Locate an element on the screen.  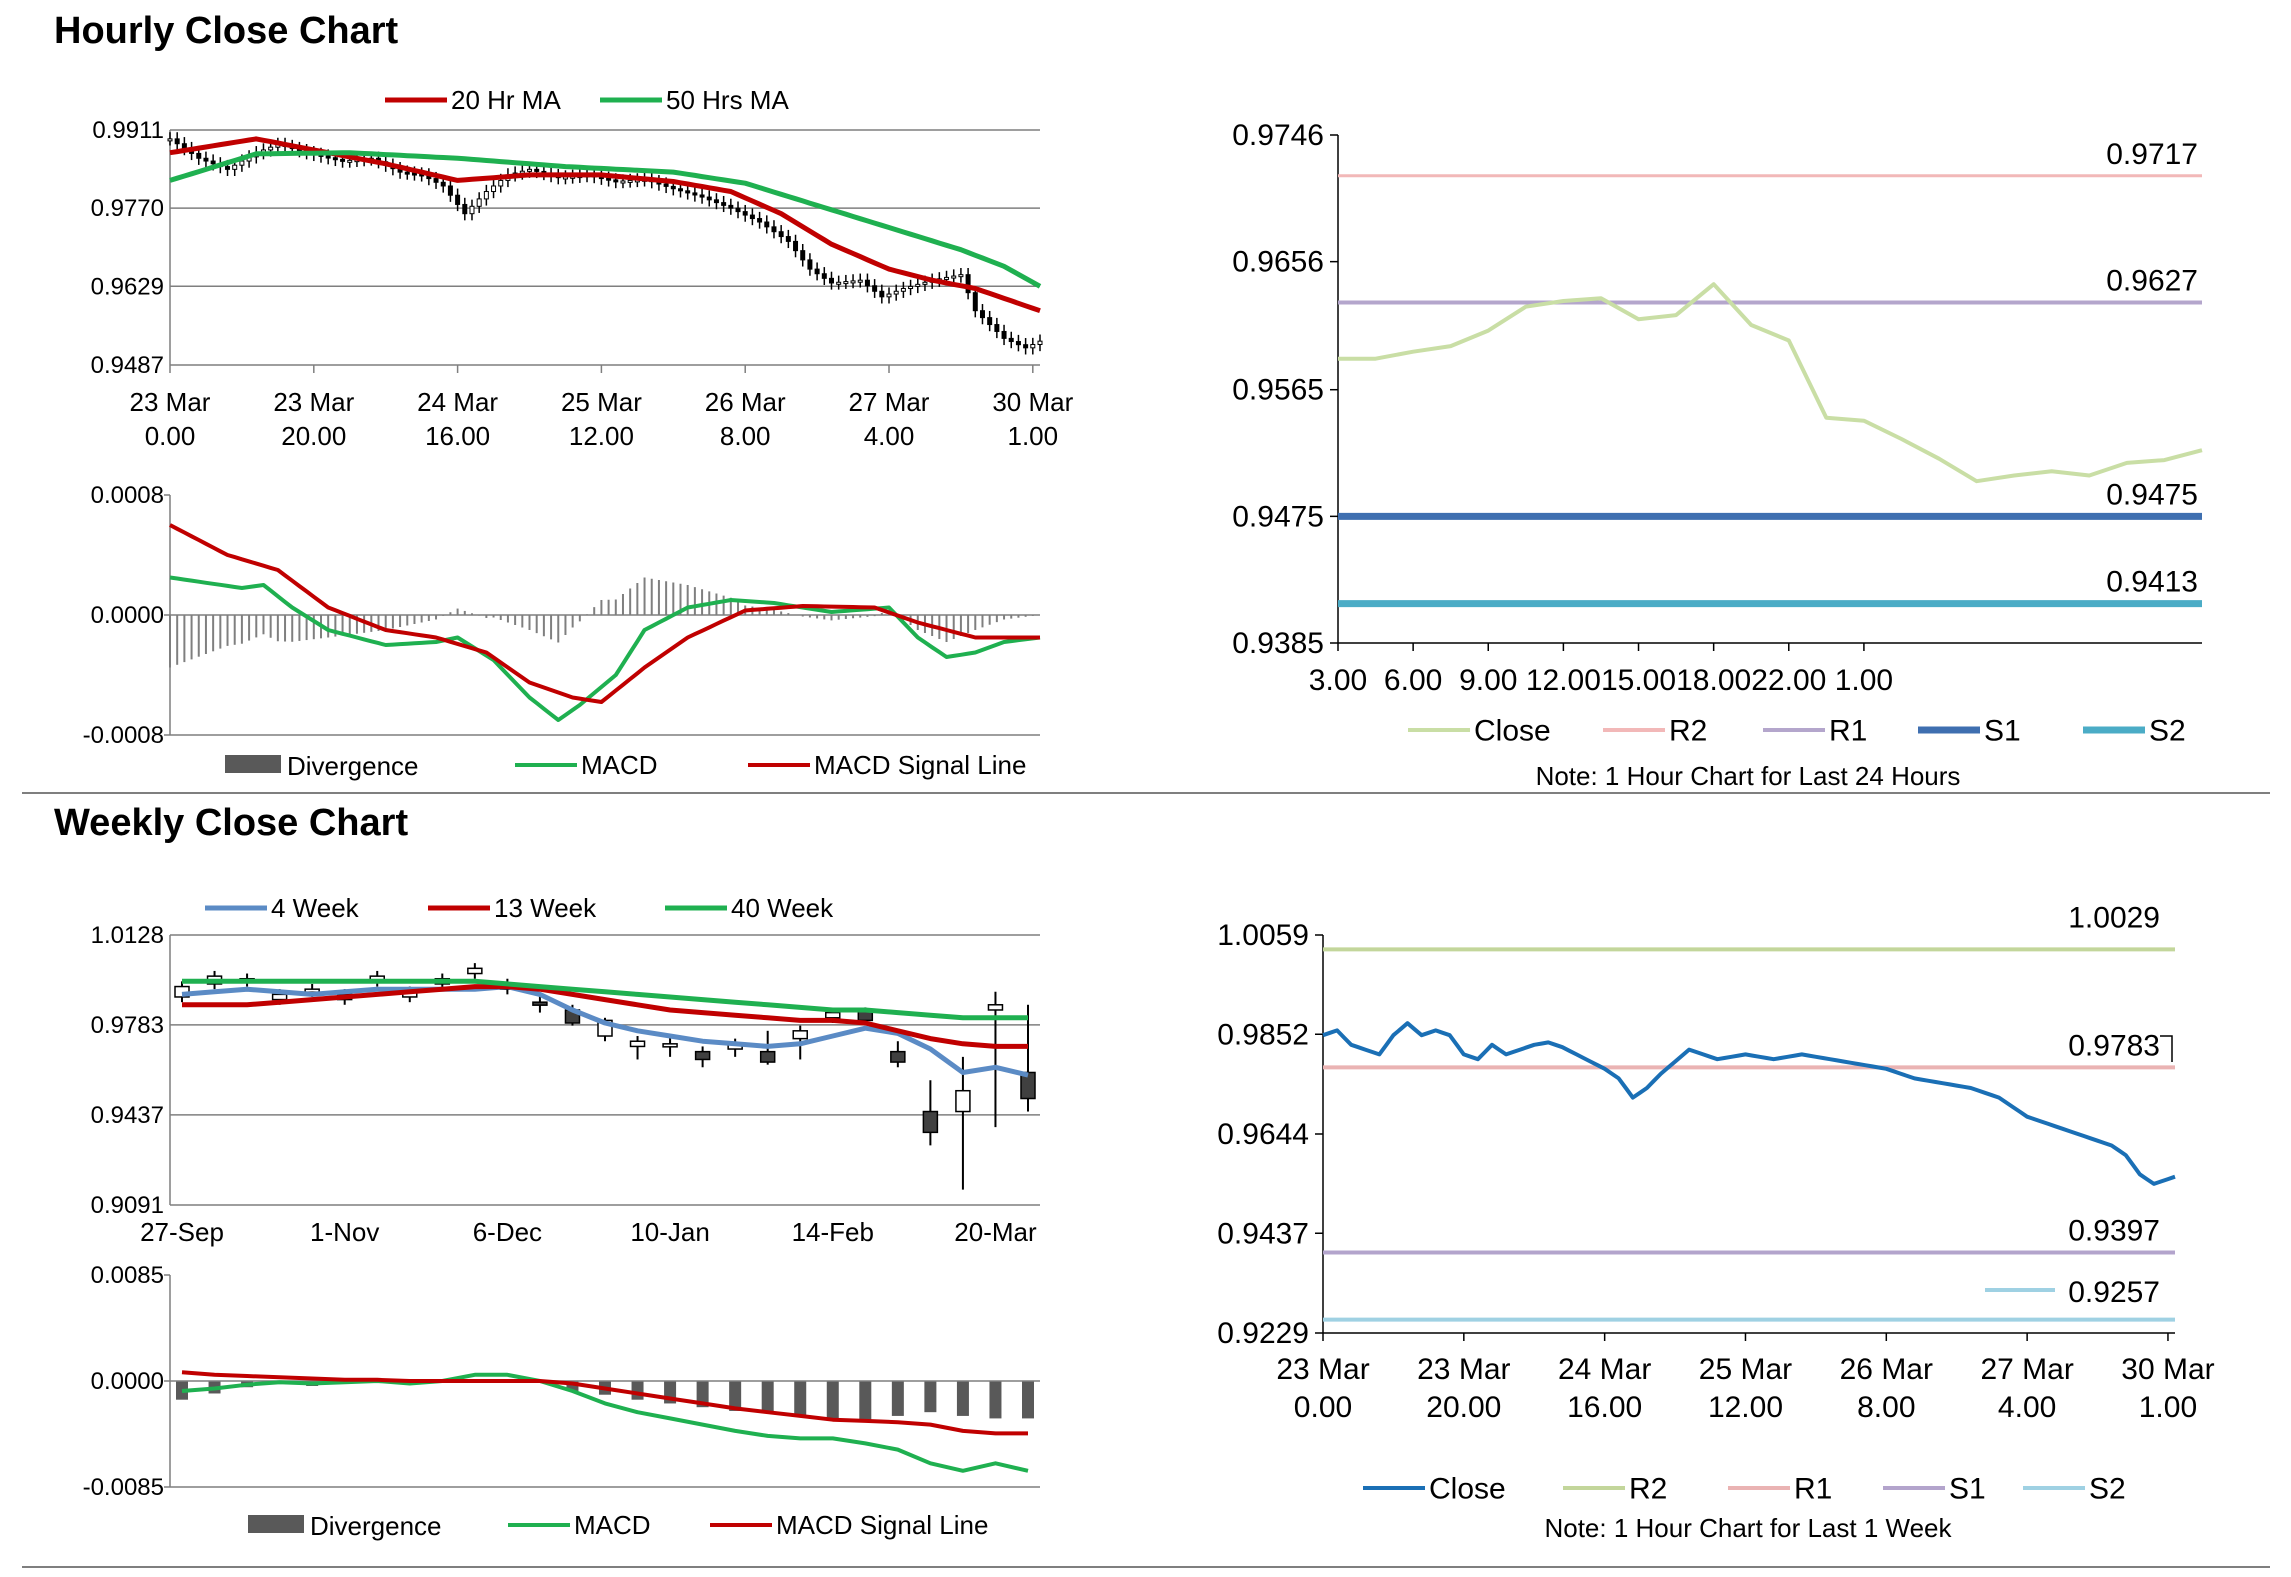
x-tick-label: 27-Sep is located at coordinates (182, 1232).